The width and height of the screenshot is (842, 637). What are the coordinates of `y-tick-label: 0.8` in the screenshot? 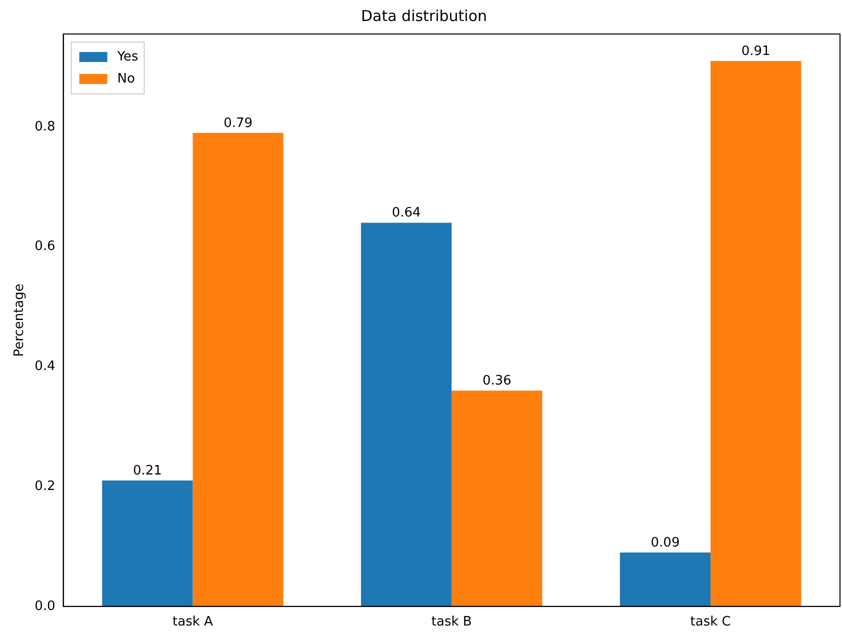 It's located at (45, 126).